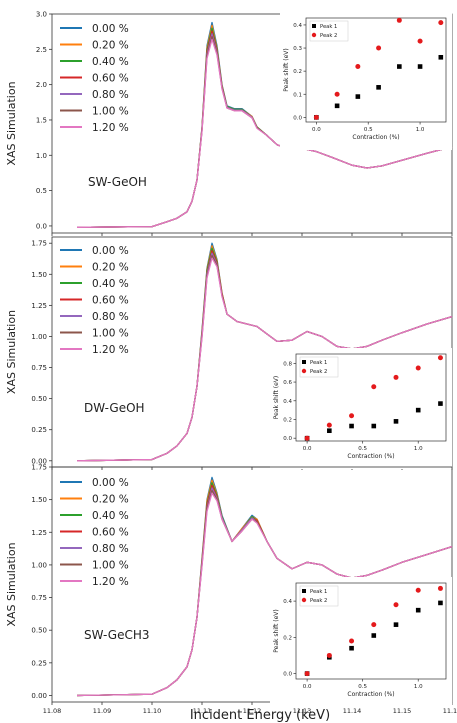 The image size is (457, 723). I want to click on legend-label: 0.60 %, so click(110, 79).